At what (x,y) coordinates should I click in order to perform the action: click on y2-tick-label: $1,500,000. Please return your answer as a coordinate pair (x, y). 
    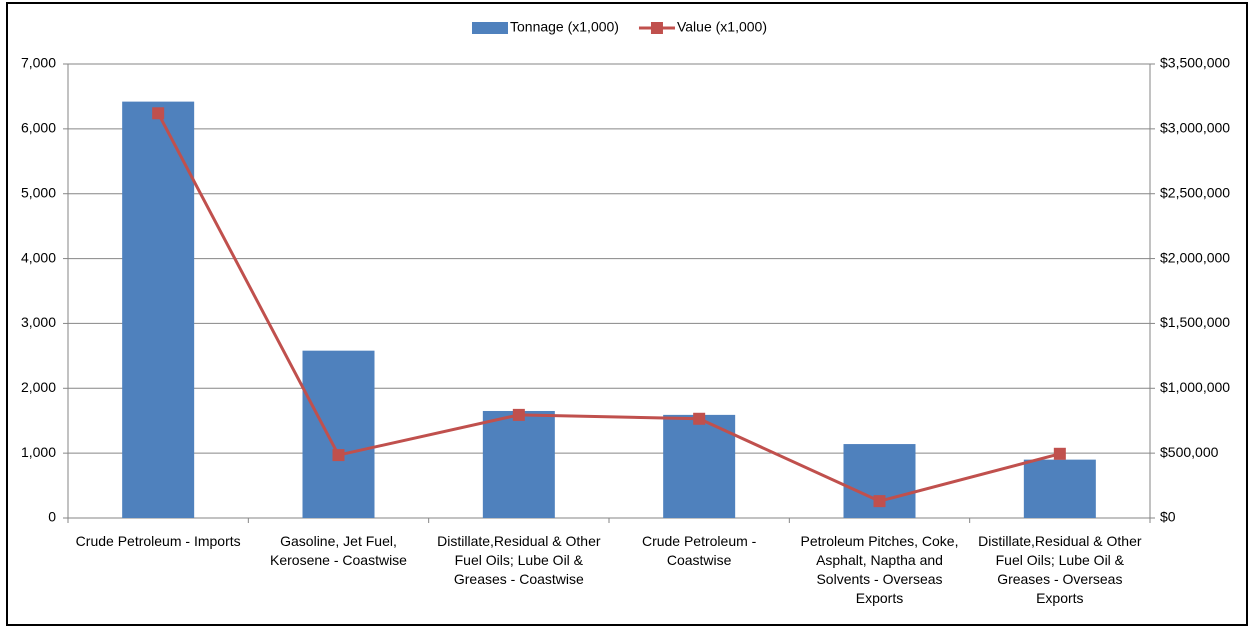
    Looking at the image, I should click on (1195, 322).